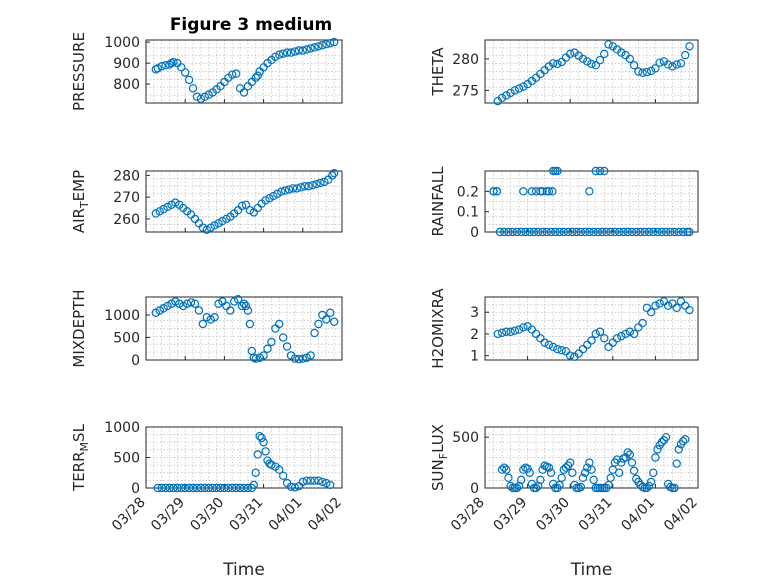 The width and height of the screenshot is (778, 583). What do you see at coordinates (247, 515) in the screenshot?
I see `x-tick-label: 03/31` at bounding box center [247, 515].